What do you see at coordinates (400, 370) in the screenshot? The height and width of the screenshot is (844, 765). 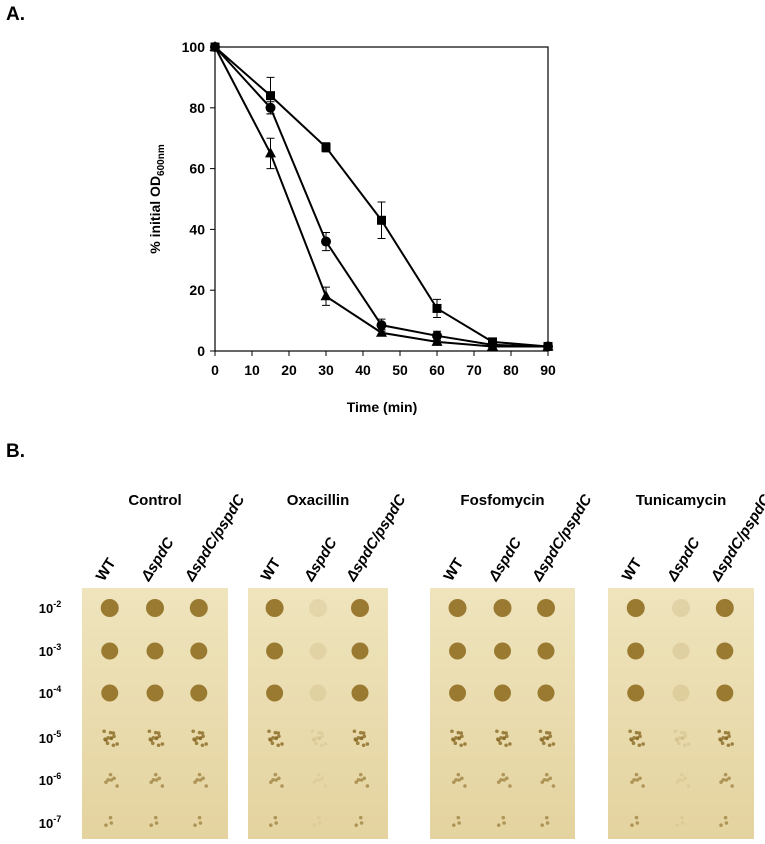 I see `x-tick-label: 50` at bounding box center [400, 370].